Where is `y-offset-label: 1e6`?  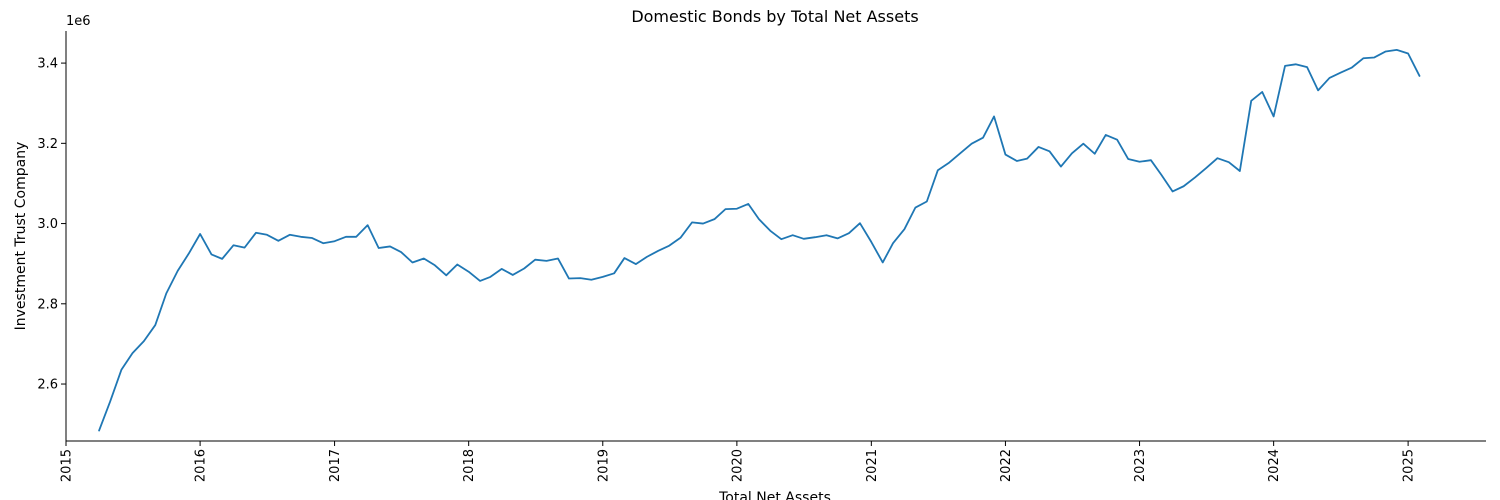
y-offset-label: 1e6 is located at coordinates (78, 21).